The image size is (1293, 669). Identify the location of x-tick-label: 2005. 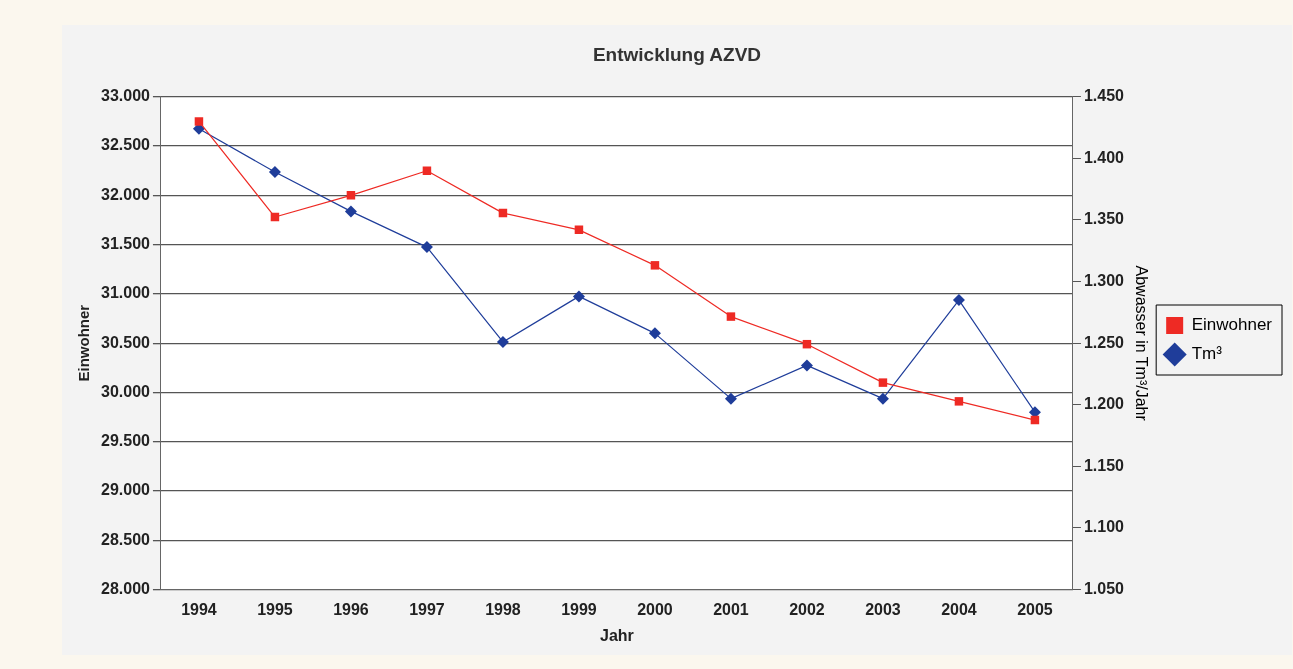
(1035, 609).